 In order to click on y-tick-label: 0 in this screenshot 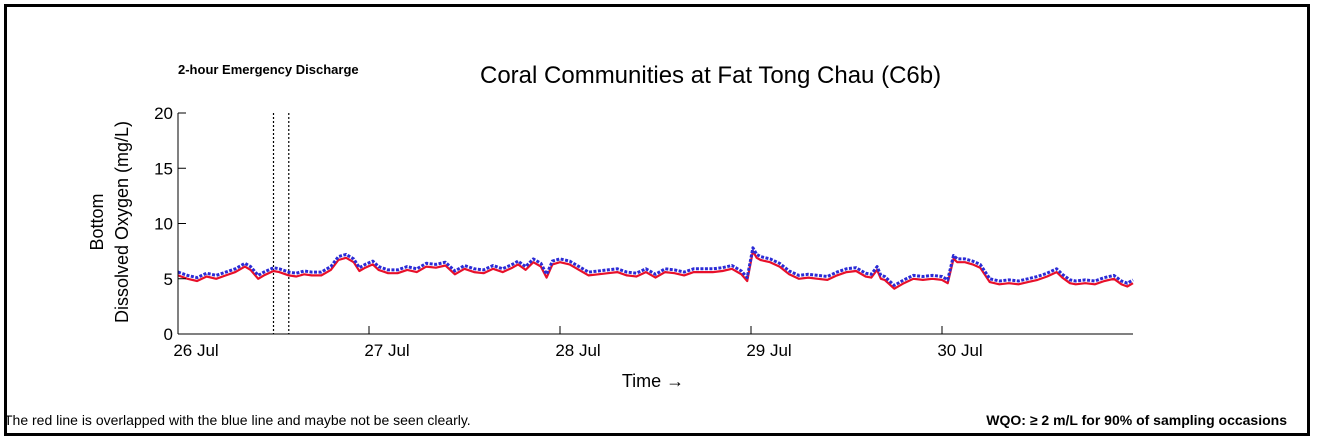, I will do `click(168, 334)`.